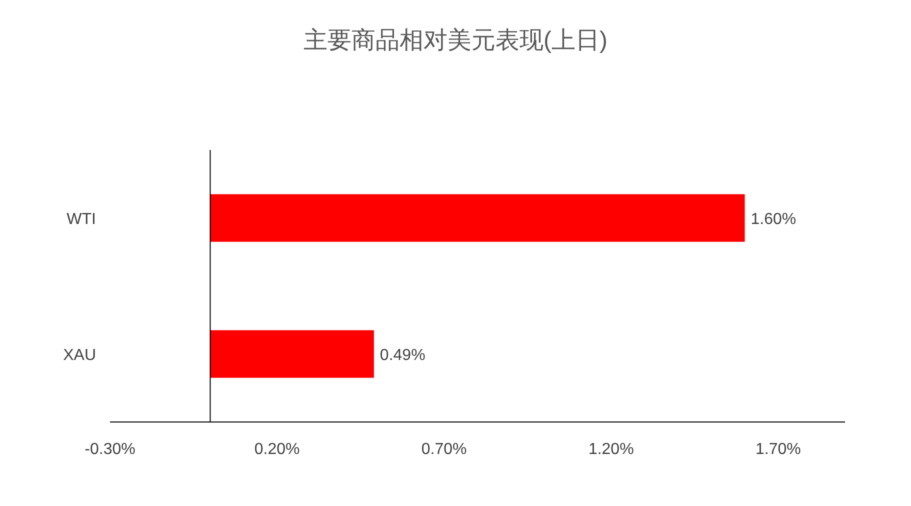 The width and height of the screenshot is (911, 506). I want to click on title: 主要商品相对美元表现(上日), so click(456, 40).